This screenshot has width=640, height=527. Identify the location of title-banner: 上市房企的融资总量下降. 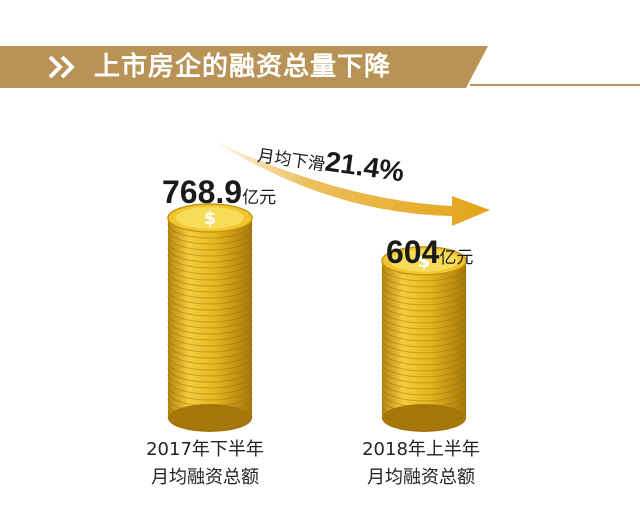
(320, 67).